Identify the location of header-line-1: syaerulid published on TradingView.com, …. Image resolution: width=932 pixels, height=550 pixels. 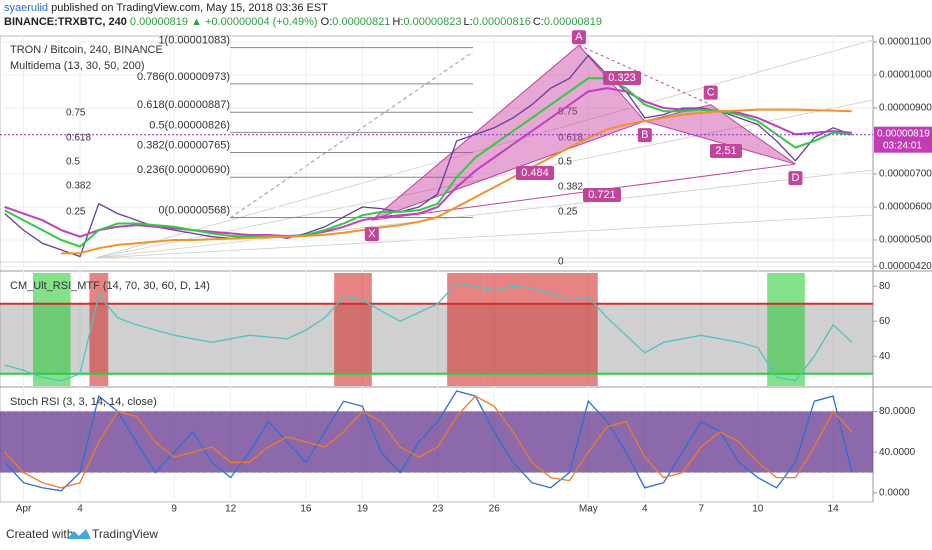
(166, 8).